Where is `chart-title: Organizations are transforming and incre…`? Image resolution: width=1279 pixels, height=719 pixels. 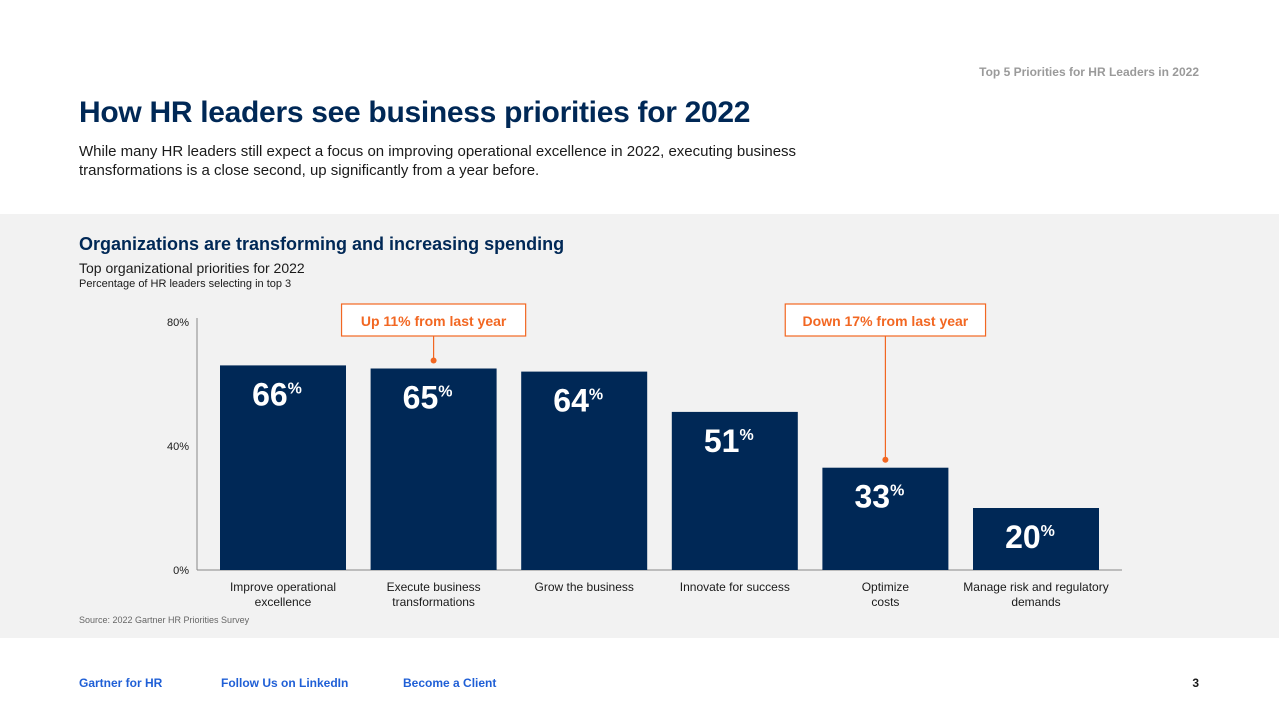 chart-title: Organizations are transforming and incre… is located at coordinates (322, 244).